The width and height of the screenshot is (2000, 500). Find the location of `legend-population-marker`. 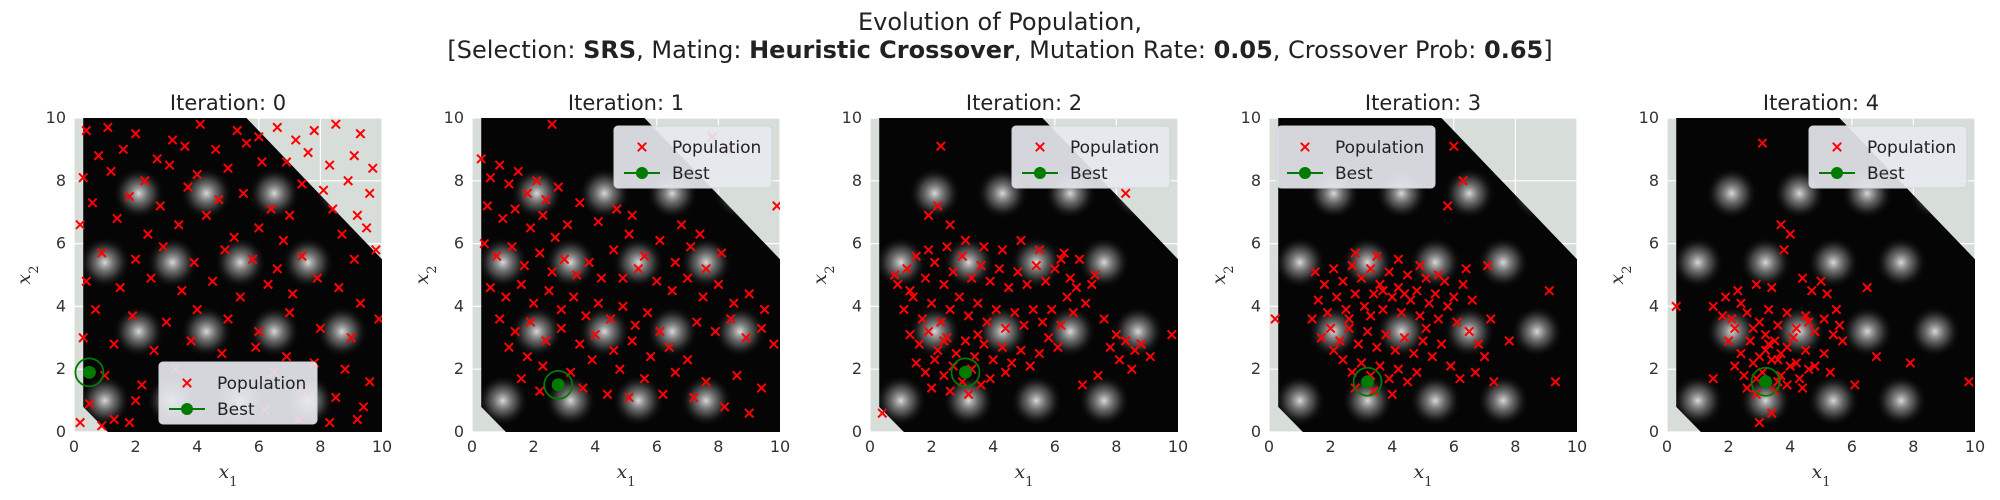

legend-population-marker is located at coordinates (187, 383).